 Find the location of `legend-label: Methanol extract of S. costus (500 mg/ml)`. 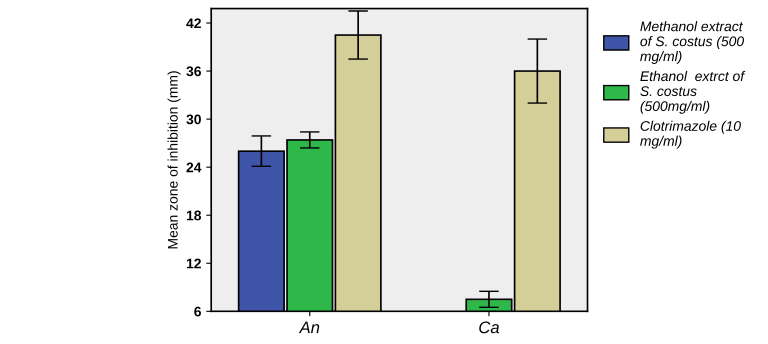

legend-label: Methanol extract of S. costus (500 mg/ml) is located at coordinates (692, 42).